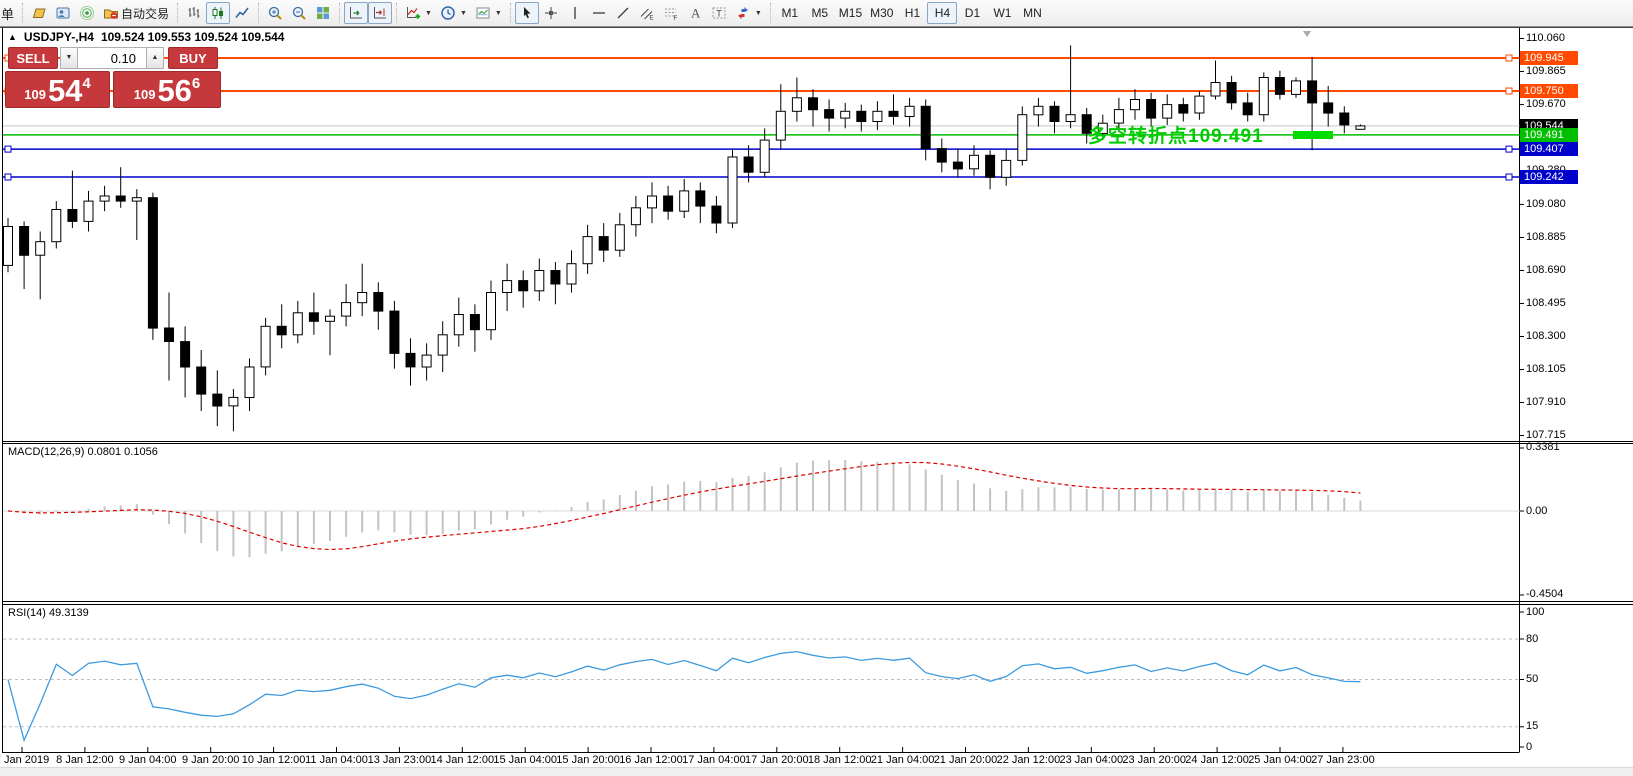 This screenshot has height=776, width=1633. I want to click on time-tick-label: 8 Jan 12:00, so click(85, 760).